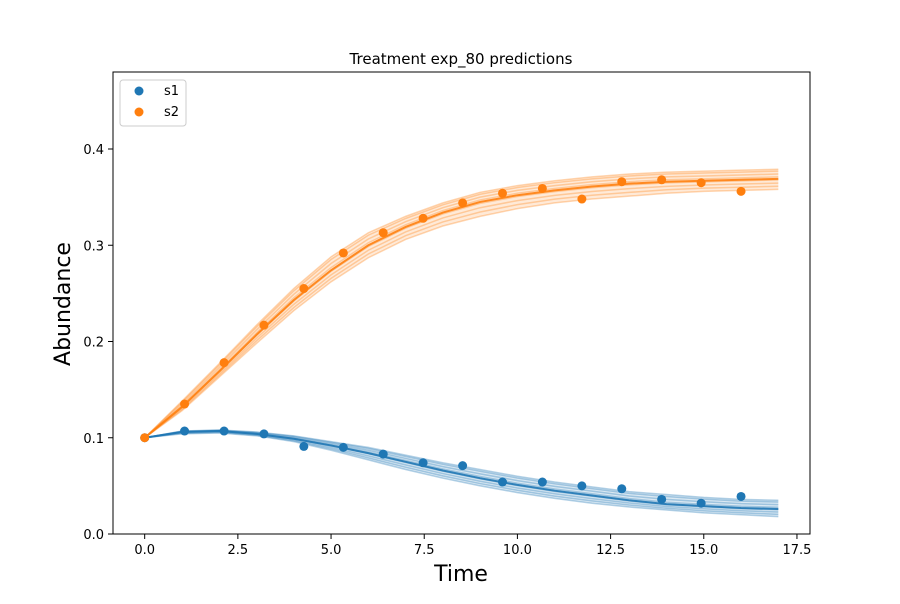  Describe the element at coordinates (93, 246) in the screenshot. I see `y-tick-label-3: 0.3` at that location.